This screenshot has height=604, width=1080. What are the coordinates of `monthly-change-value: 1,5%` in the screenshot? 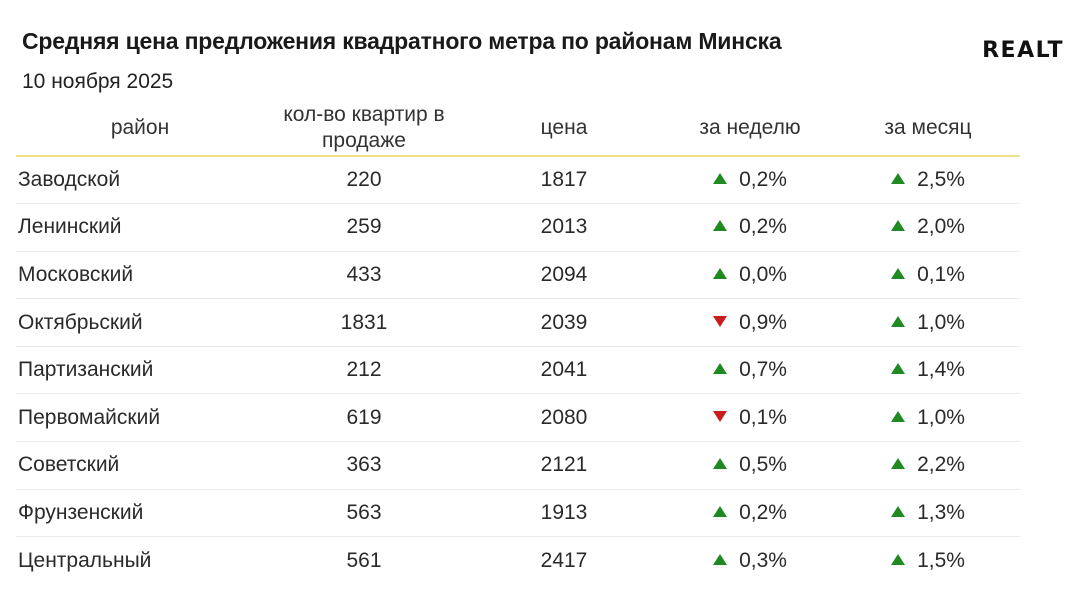 It's located at (941, 560).